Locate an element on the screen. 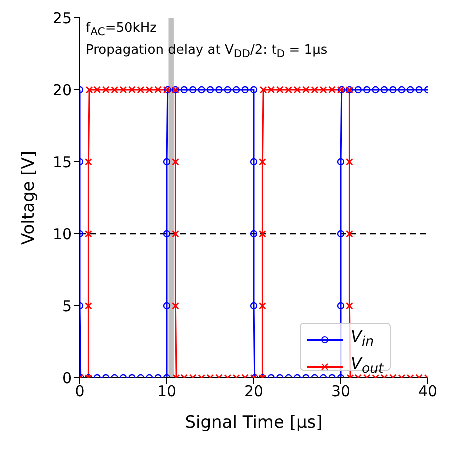 Image resolution: width=456 pixels, height=455 pixels. annotation: Propagation delay at V$_{DD}$/2: t$_{D}$ = 1μs is located at coordinates (207, 52).